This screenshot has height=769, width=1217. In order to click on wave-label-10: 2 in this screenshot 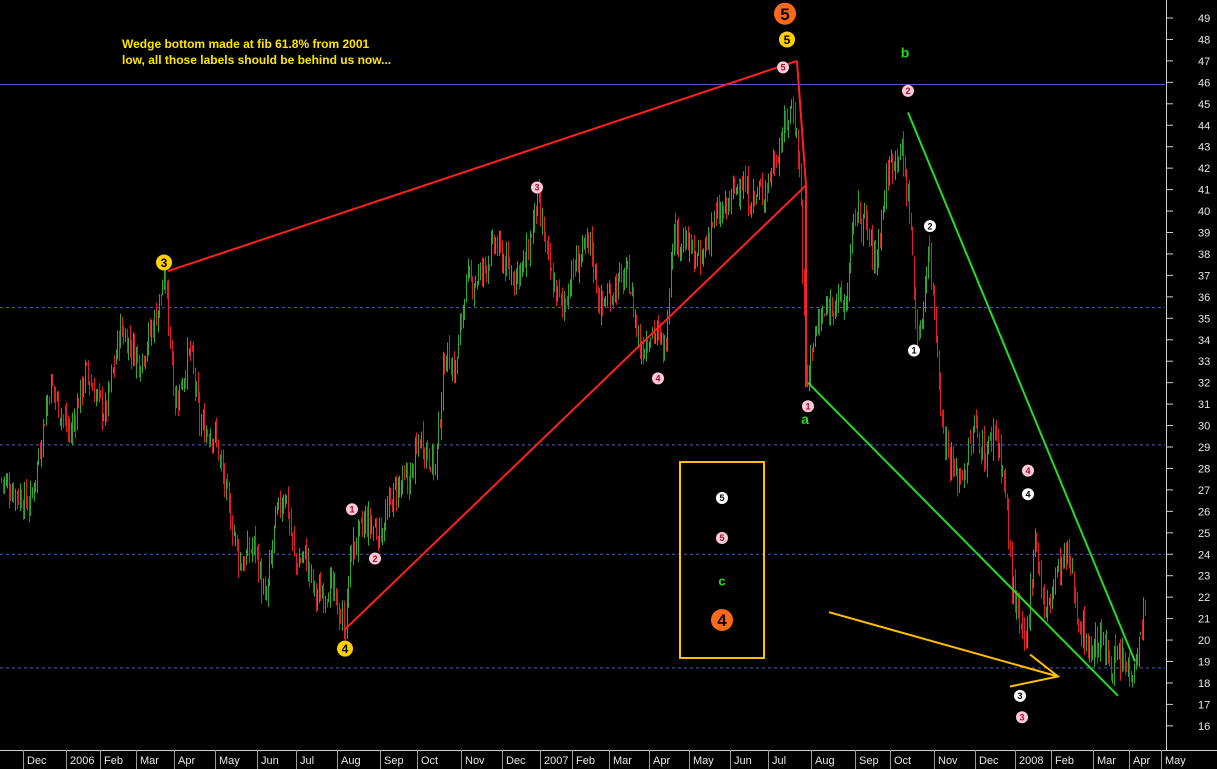, I will do `click(908, 90)`.